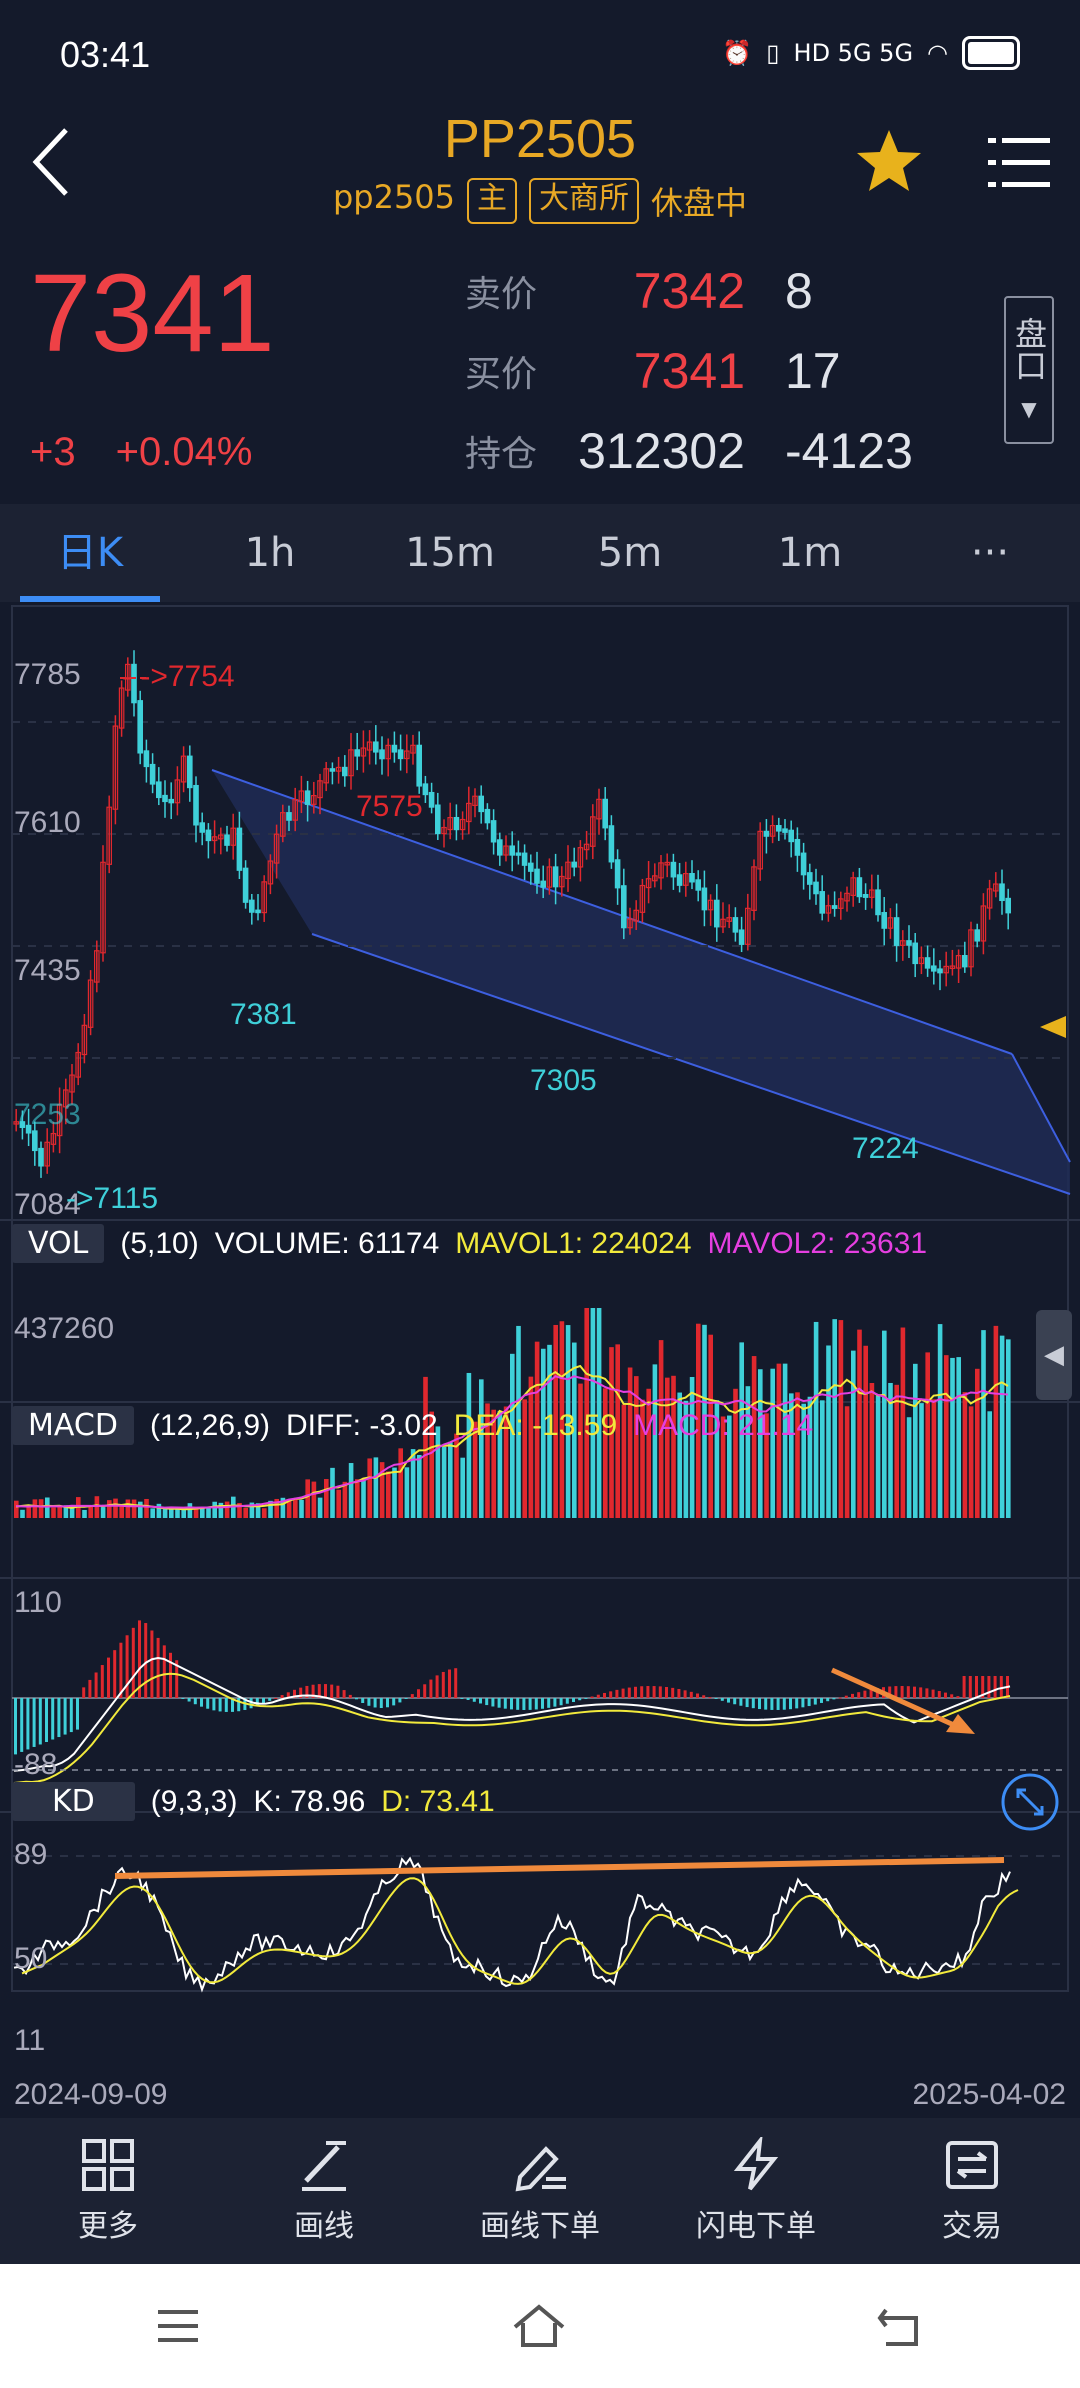 This screenshot has width=1080, height=2388. Describe the element at coordinates (1030, 1802) in the screenshot. I see `fullscreen-icon` at that location.